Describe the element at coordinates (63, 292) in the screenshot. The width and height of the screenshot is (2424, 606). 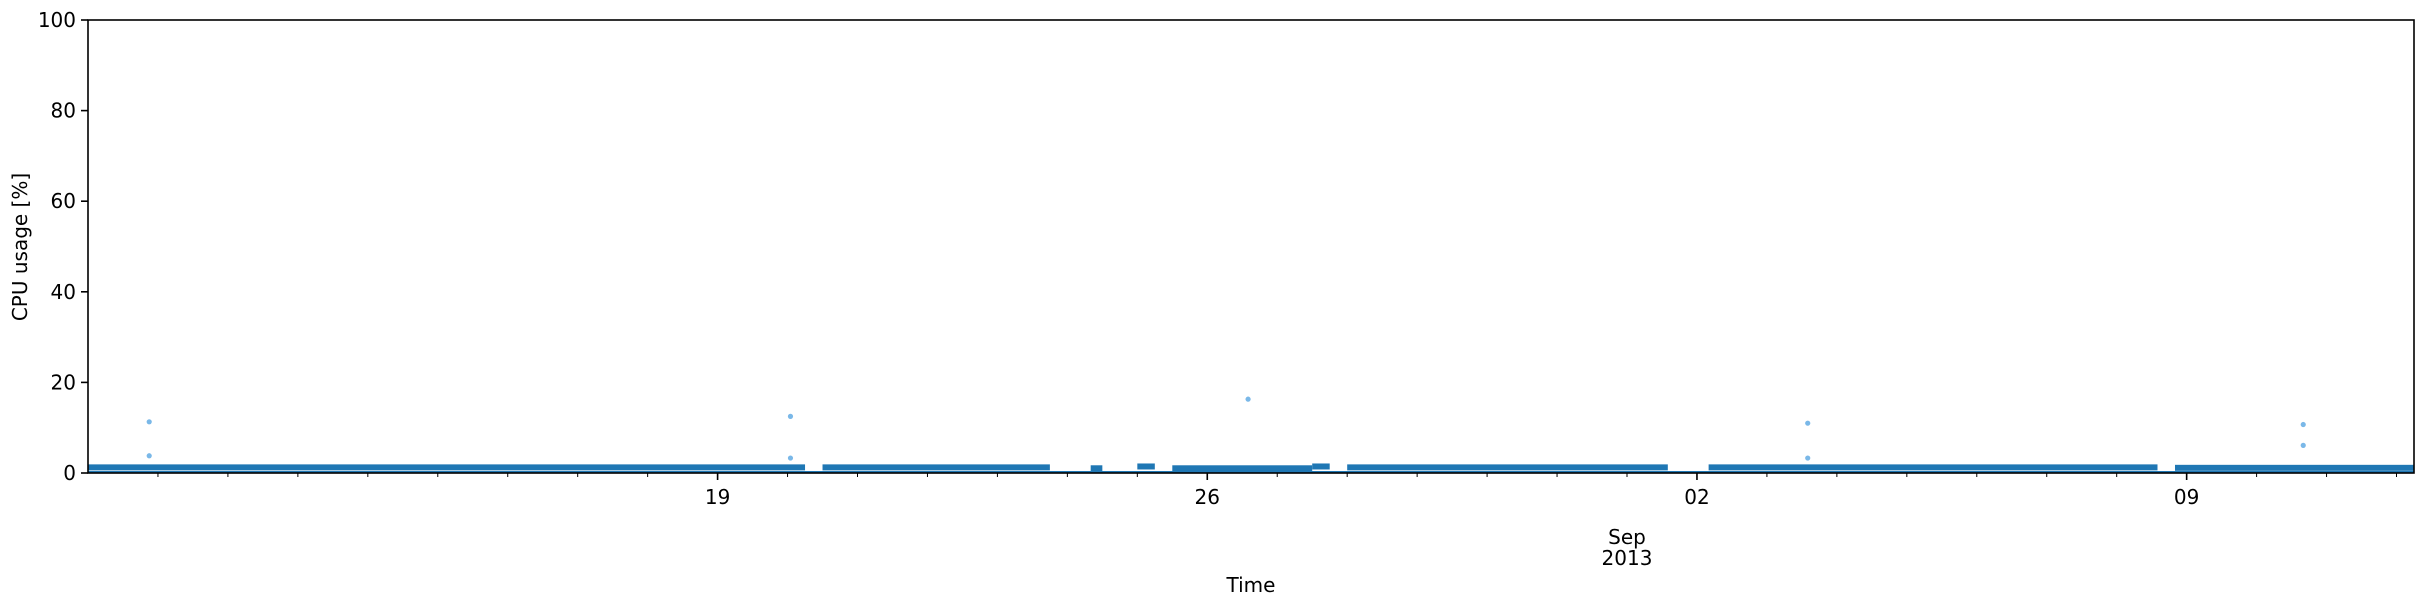
I see `y-tick-label: 40` at that location.